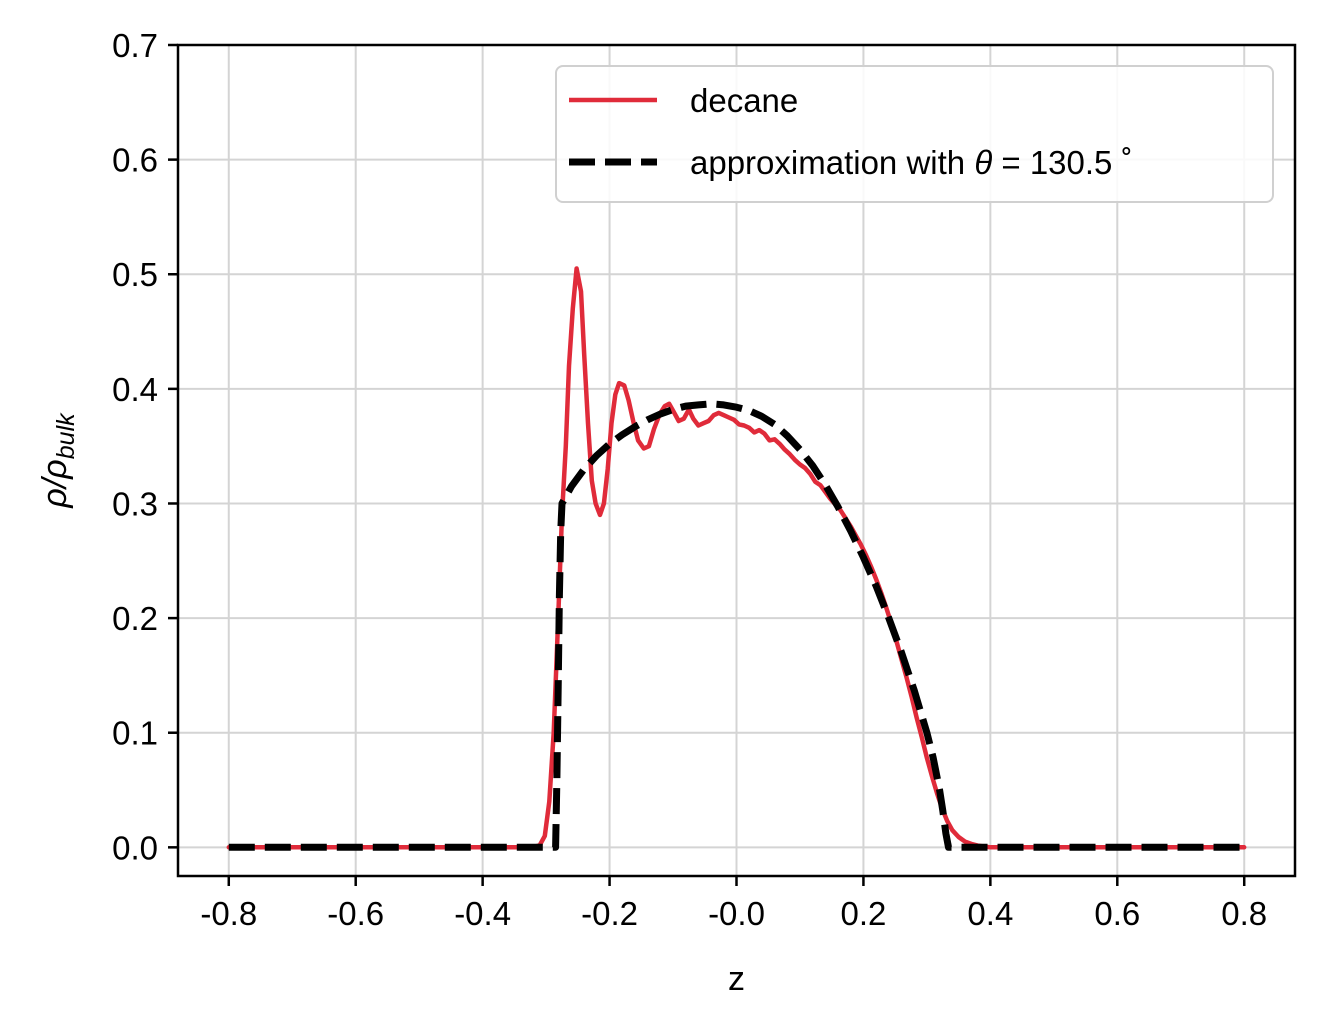  I want to click on x-tick-label: 0.2, so click(863, 913).